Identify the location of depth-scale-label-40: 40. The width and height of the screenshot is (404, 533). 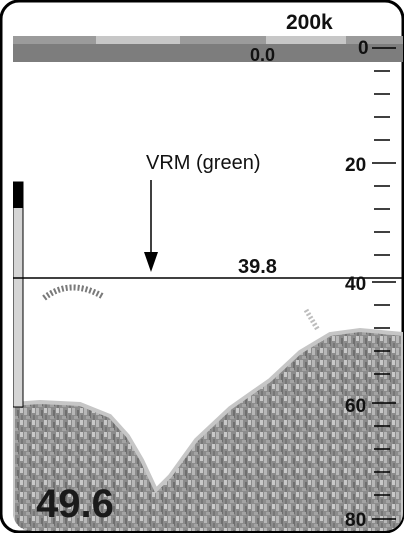
(356, 284).